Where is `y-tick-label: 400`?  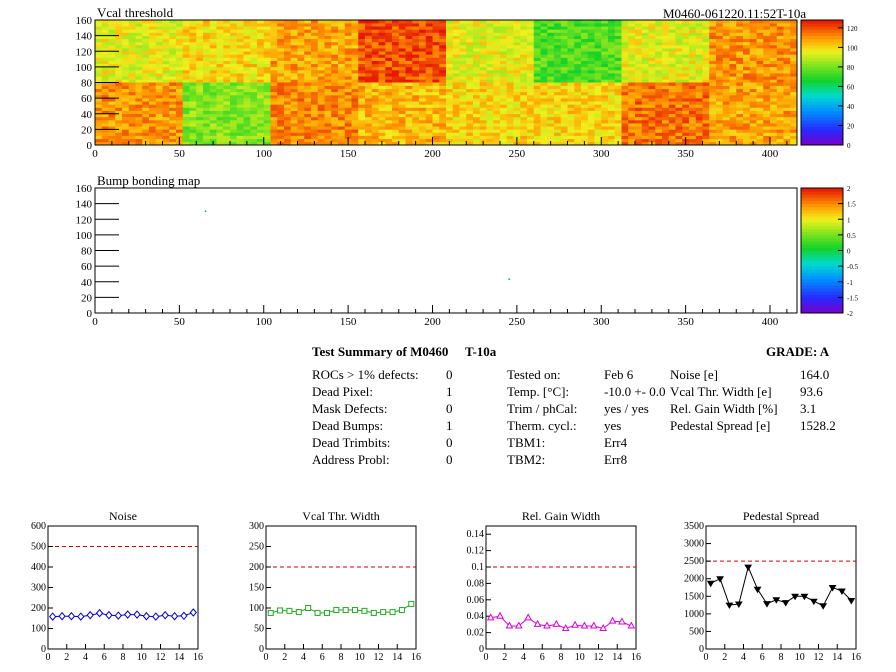
y-tick-label: 400 is located at coordinates (38, 567).